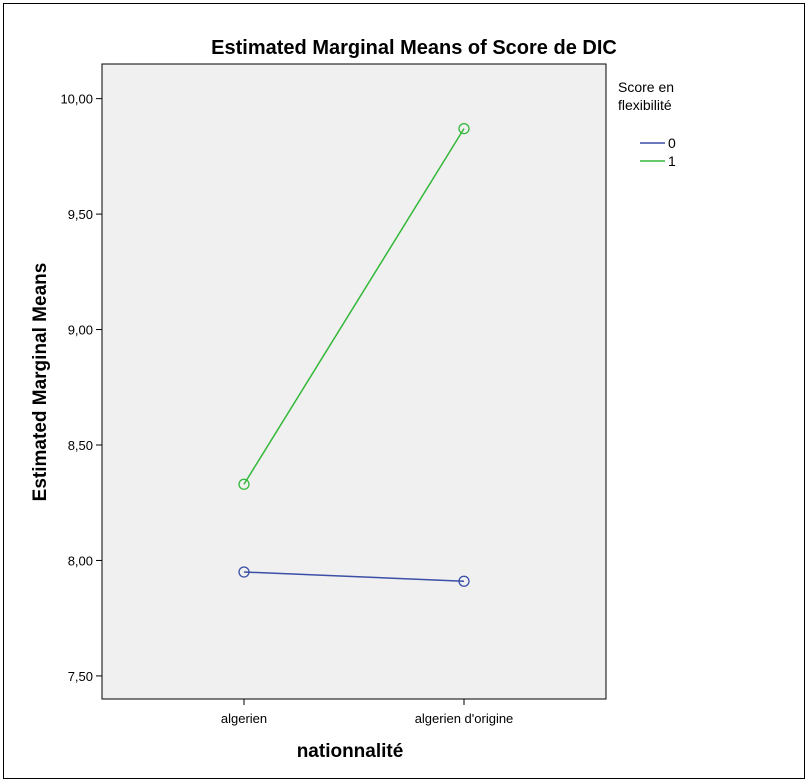 This screenshot has width=808, height=782. What do you see at coordinates (80, 676) in the screenshot?
I see `y-tick-label: 7,50` at bounding box center [80, 676].